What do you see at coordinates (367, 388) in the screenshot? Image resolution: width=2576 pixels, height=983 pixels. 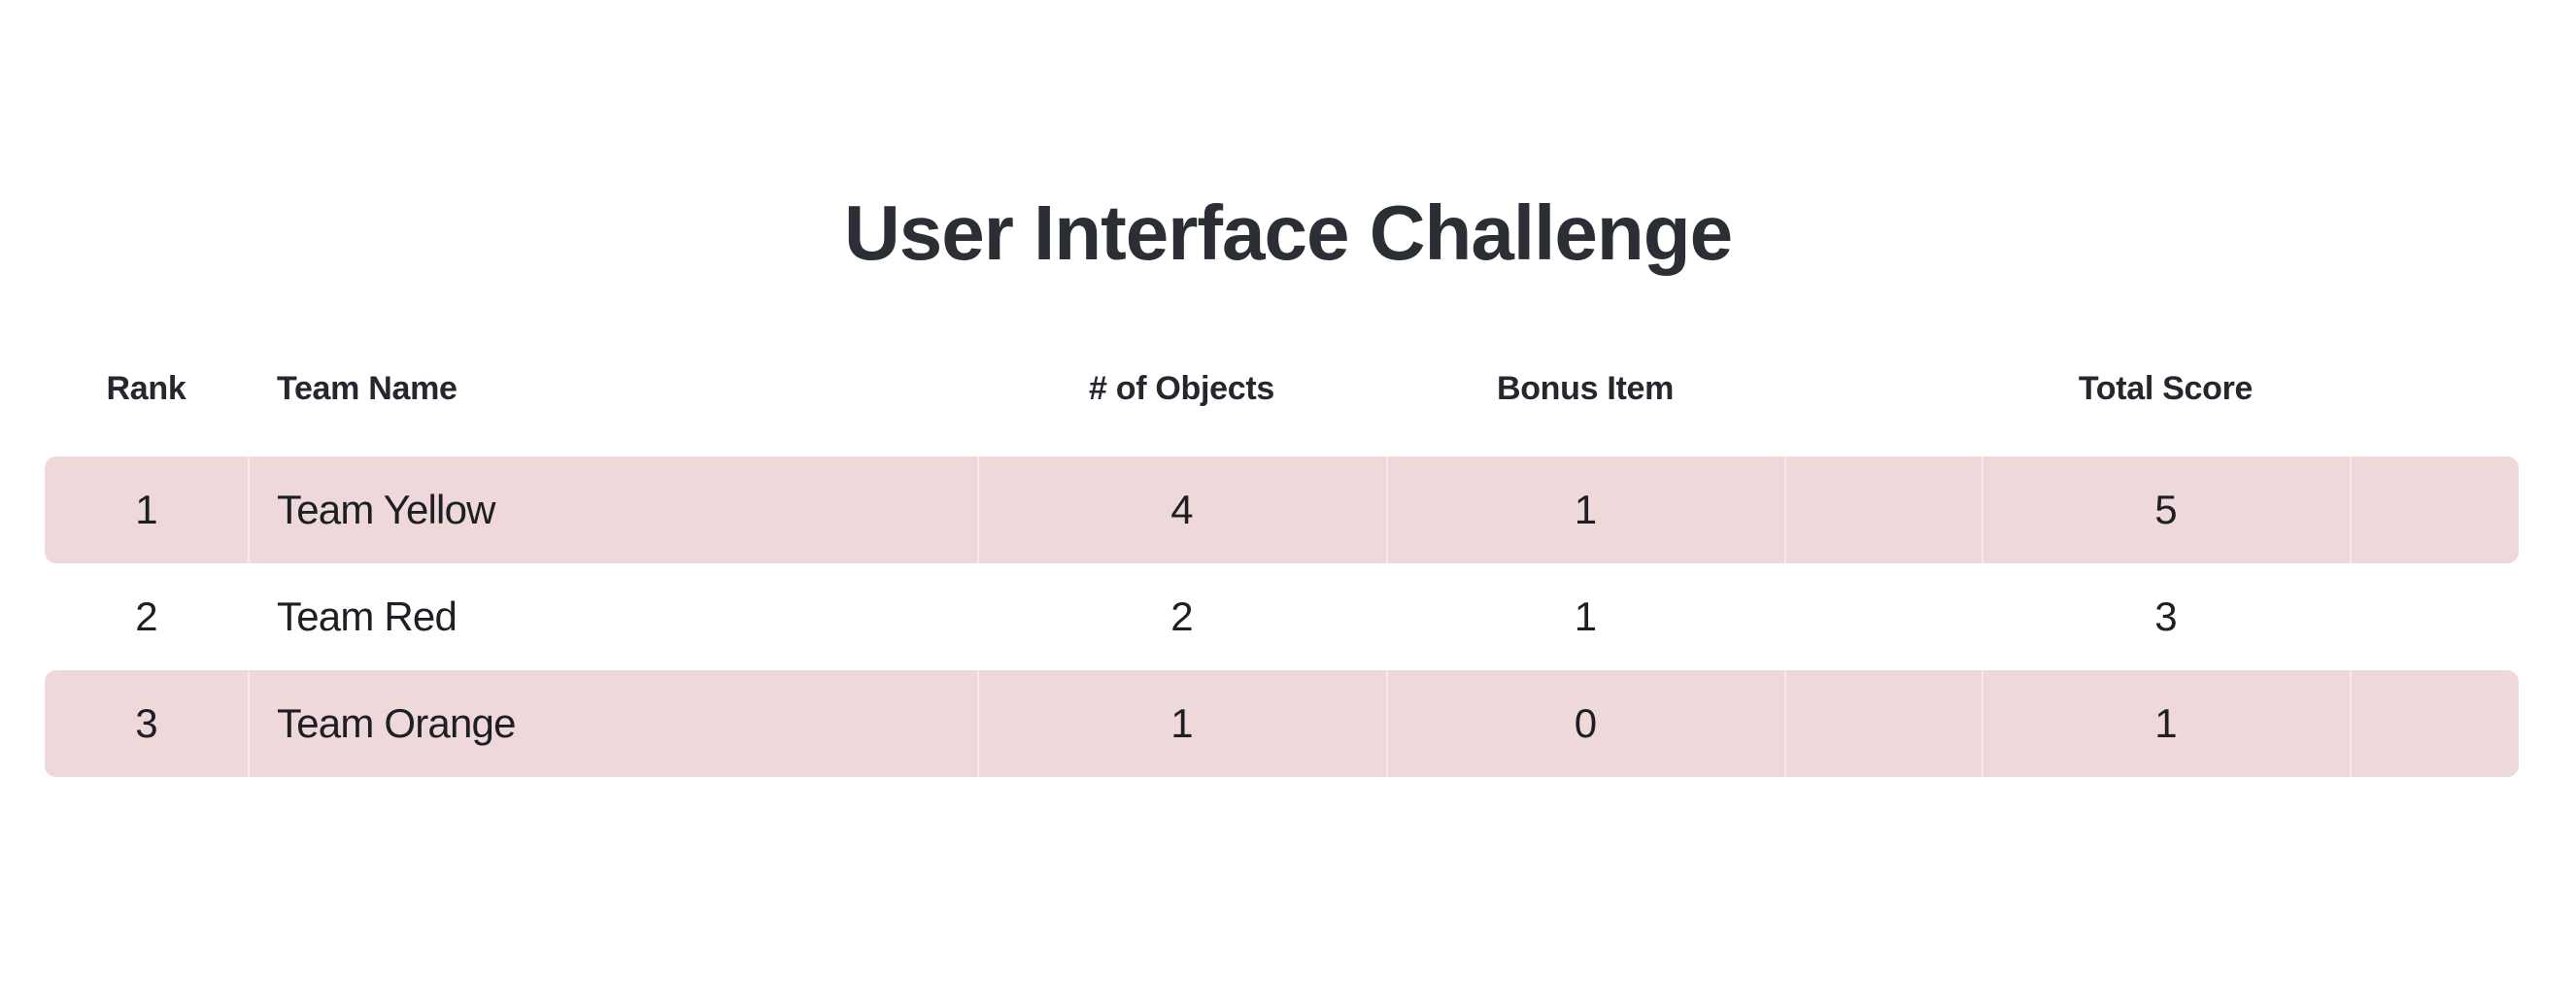 I see `column-header-team-name: Team Name` at bounding box center [367, 388].